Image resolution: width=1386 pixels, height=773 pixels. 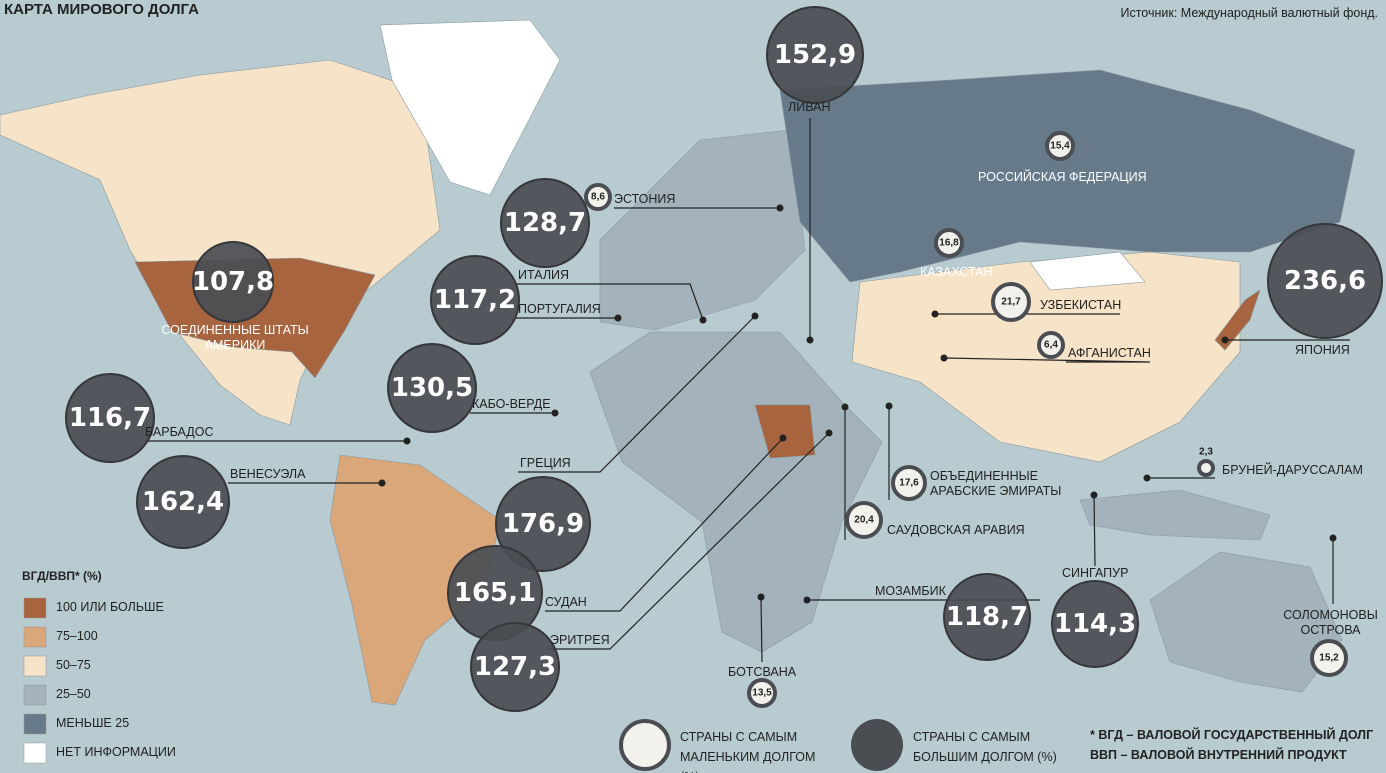 What do you see at coordinates (179, 432) in the screenshot?
I see `country-label: БАРБАДОС` at bounding box center [179, 432].